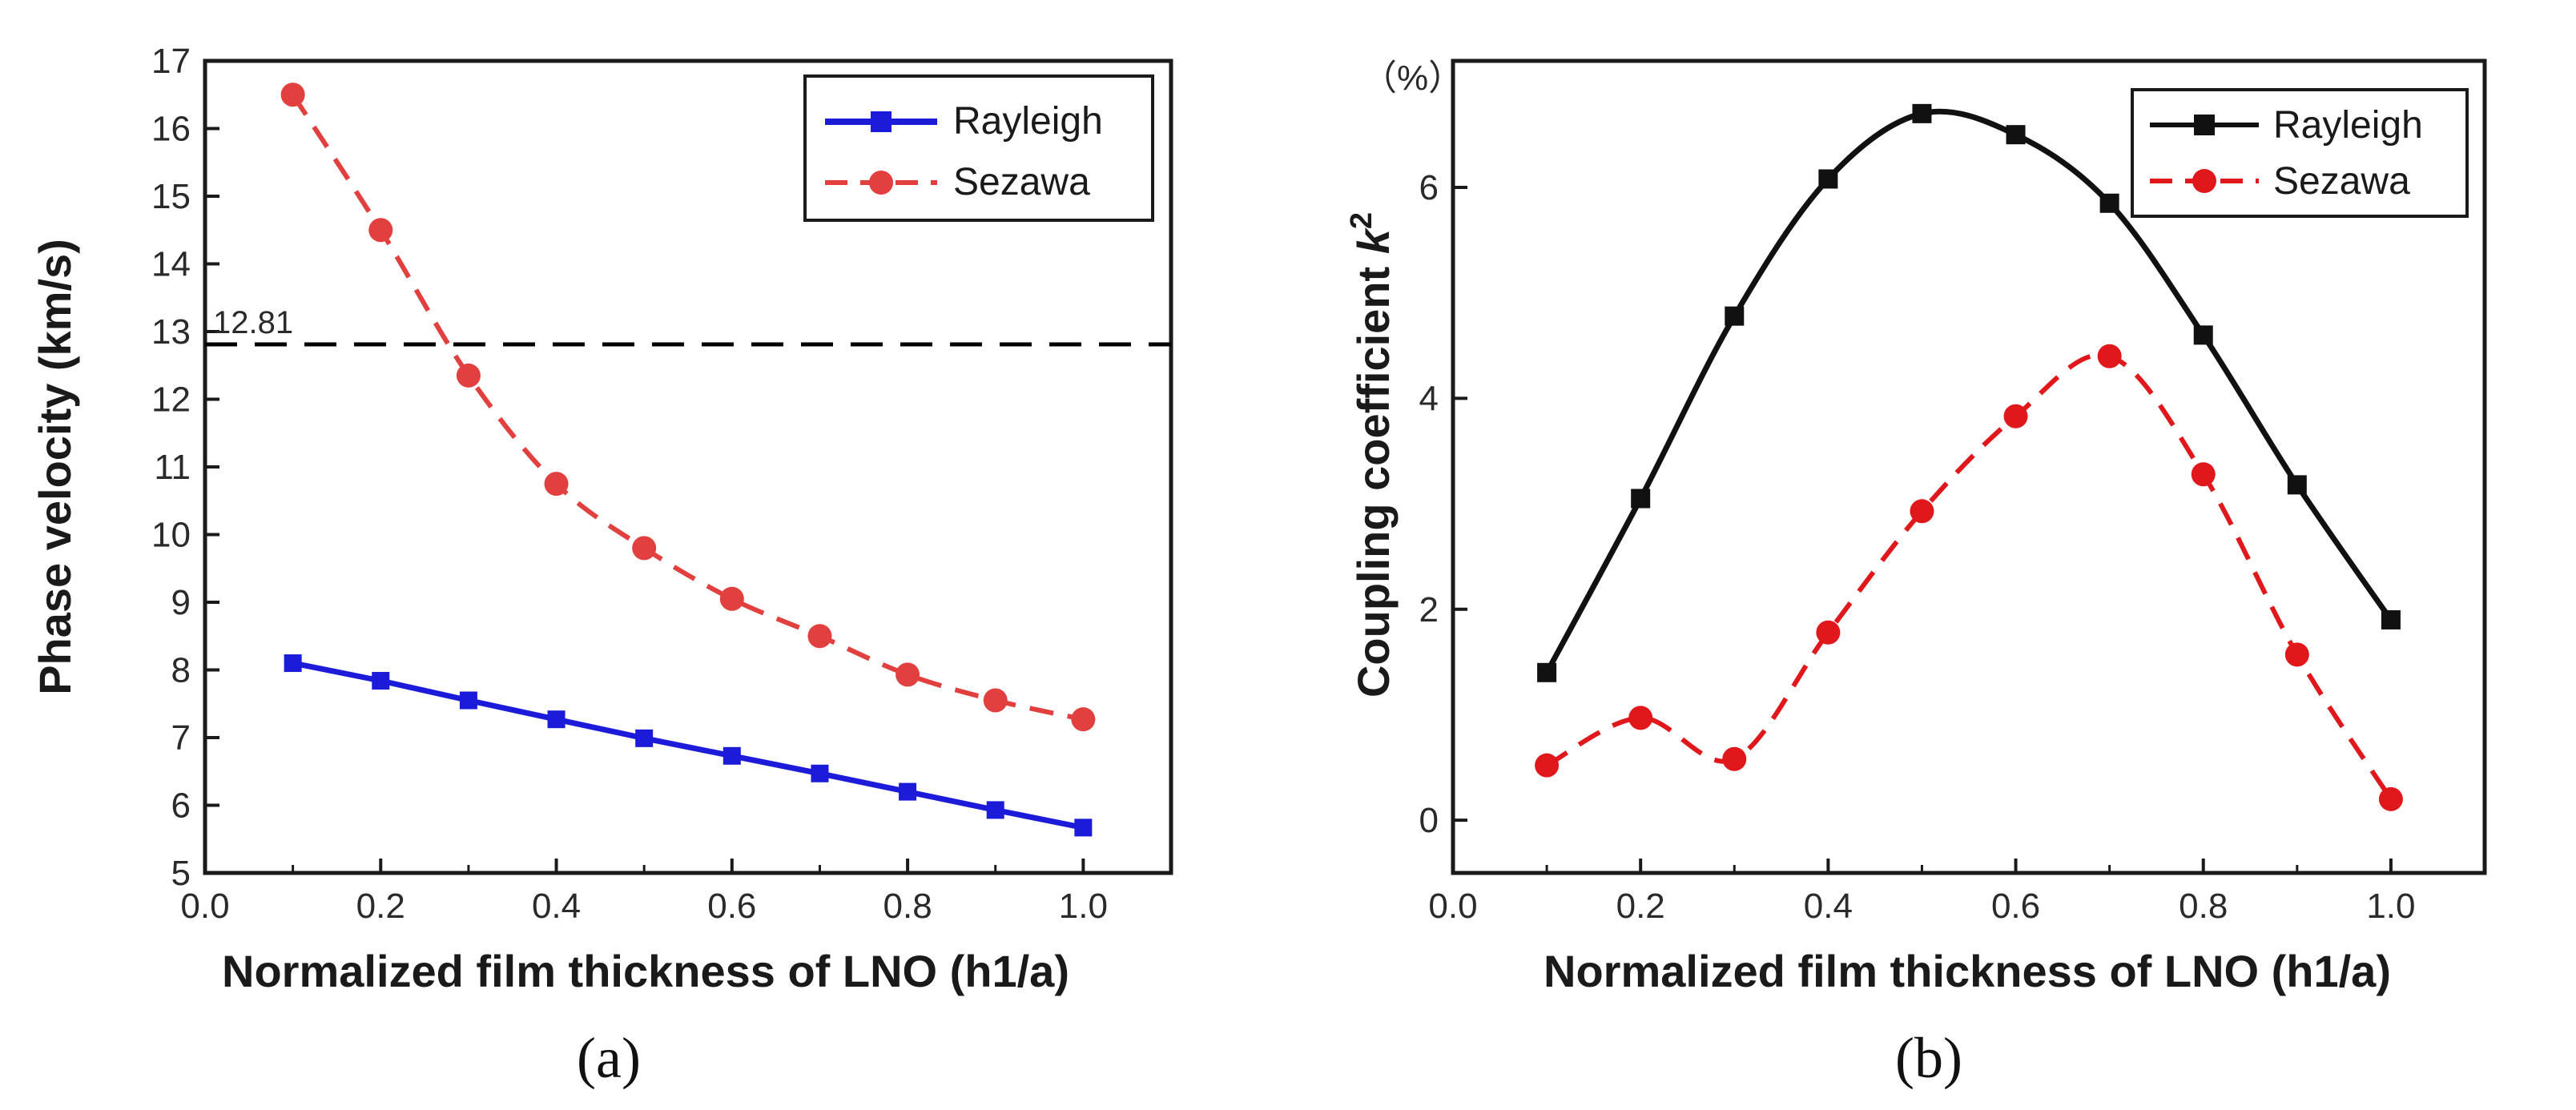 The image size is (2576, 1110). What do you see at coordinates (1429, 398) in the screenshot?
I see `y-tick-label: 4` at bounding box center [1429, 398].